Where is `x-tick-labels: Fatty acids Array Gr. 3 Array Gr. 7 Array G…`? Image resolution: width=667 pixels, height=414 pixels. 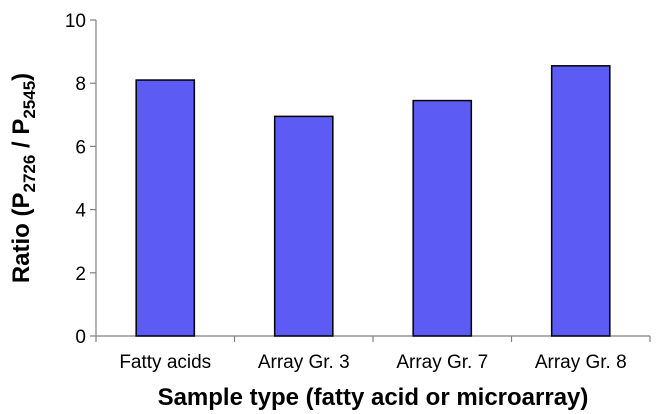
x-tick-labels: Fatty acids Array Gr. 3 Array Gr. 7 Array G… is located at coordinates (373, 354).